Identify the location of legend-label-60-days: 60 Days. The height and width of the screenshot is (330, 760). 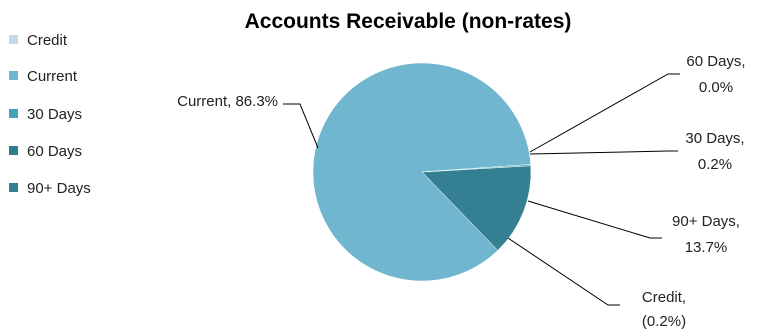
(54, 151).